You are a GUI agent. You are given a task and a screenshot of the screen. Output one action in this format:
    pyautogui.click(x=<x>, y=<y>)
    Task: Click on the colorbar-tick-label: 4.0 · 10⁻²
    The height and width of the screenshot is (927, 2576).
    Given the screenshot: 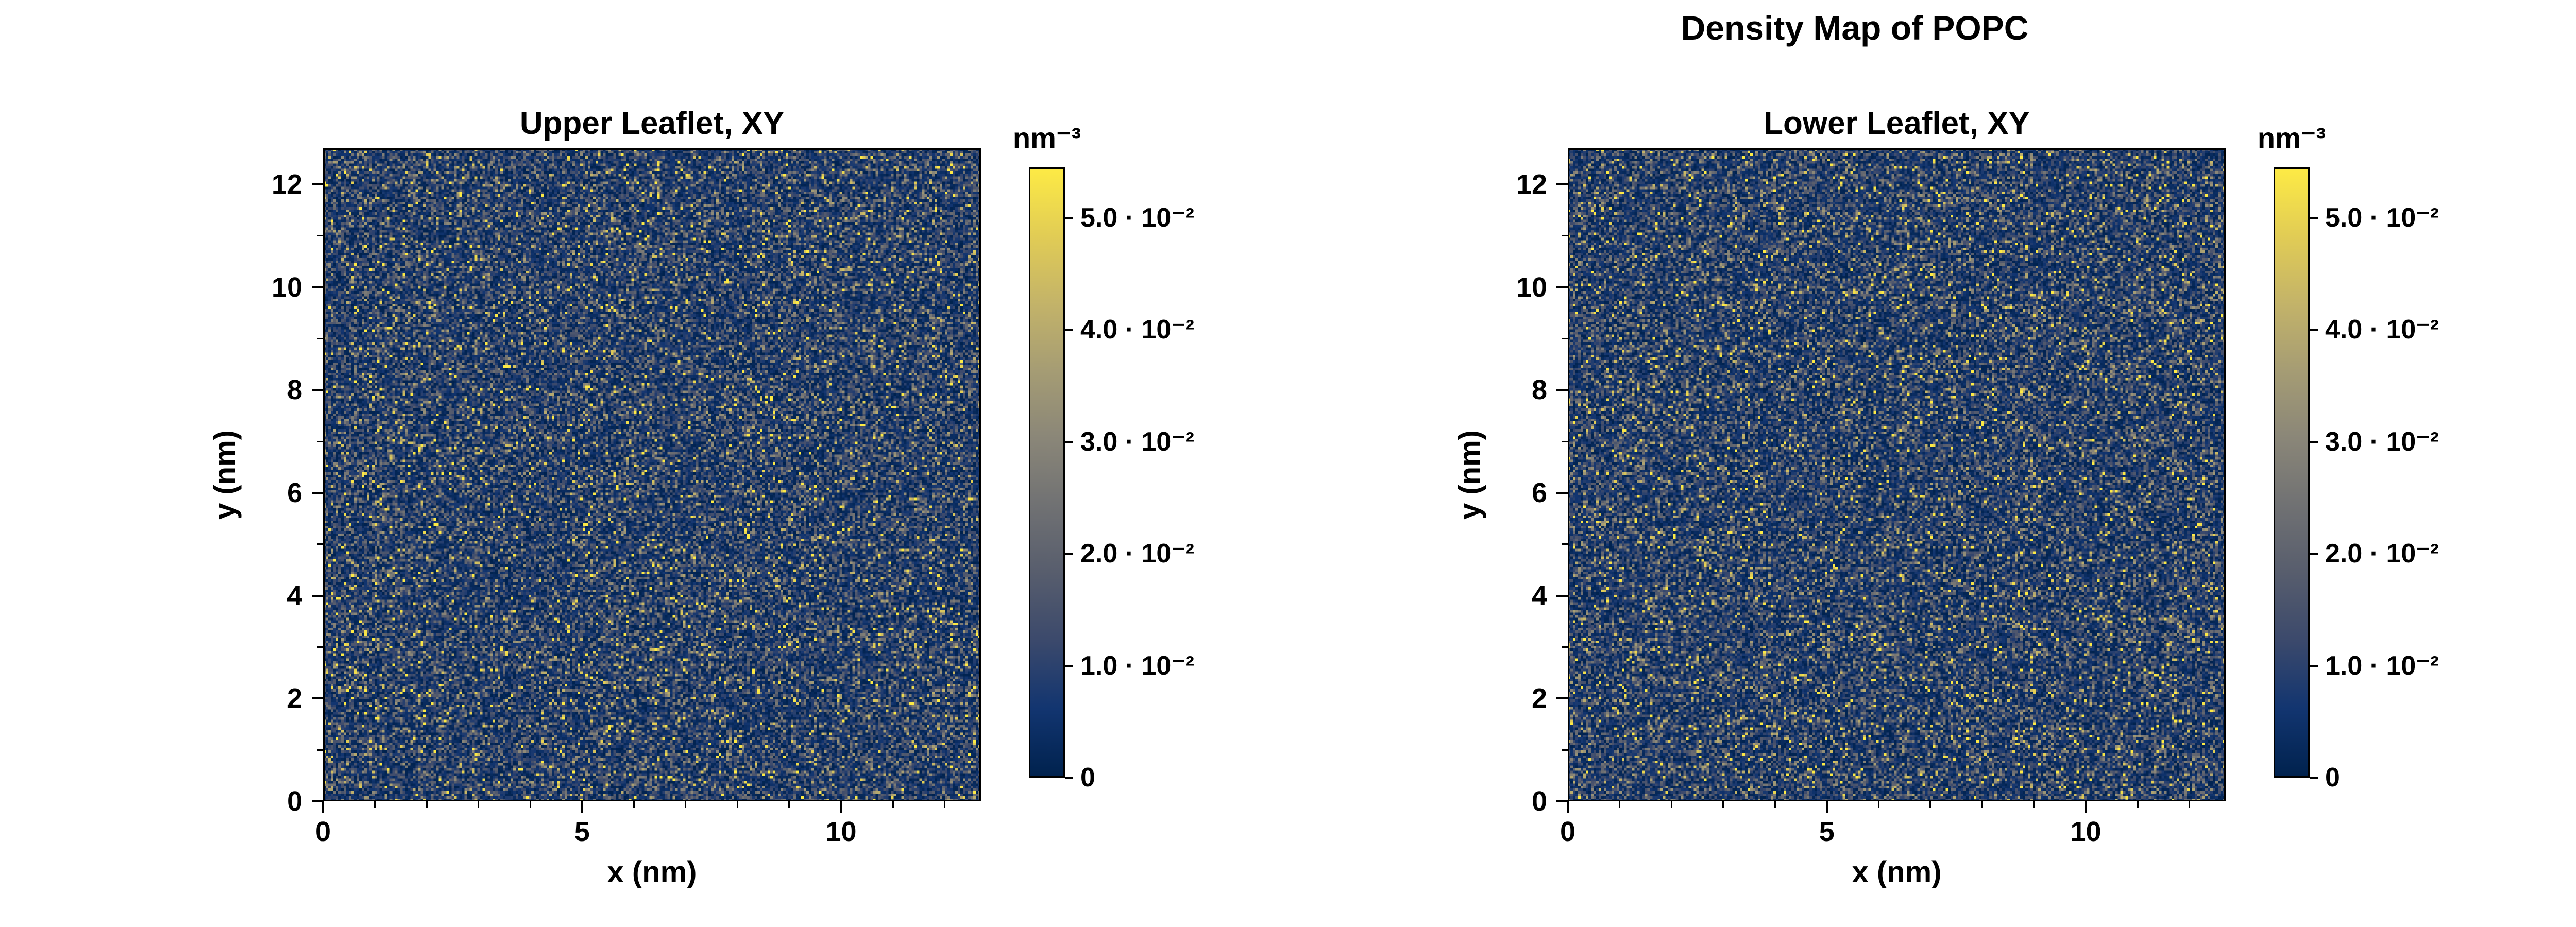 What is the action you would take?
    pyautogui.click(x=1138, y=330)
    